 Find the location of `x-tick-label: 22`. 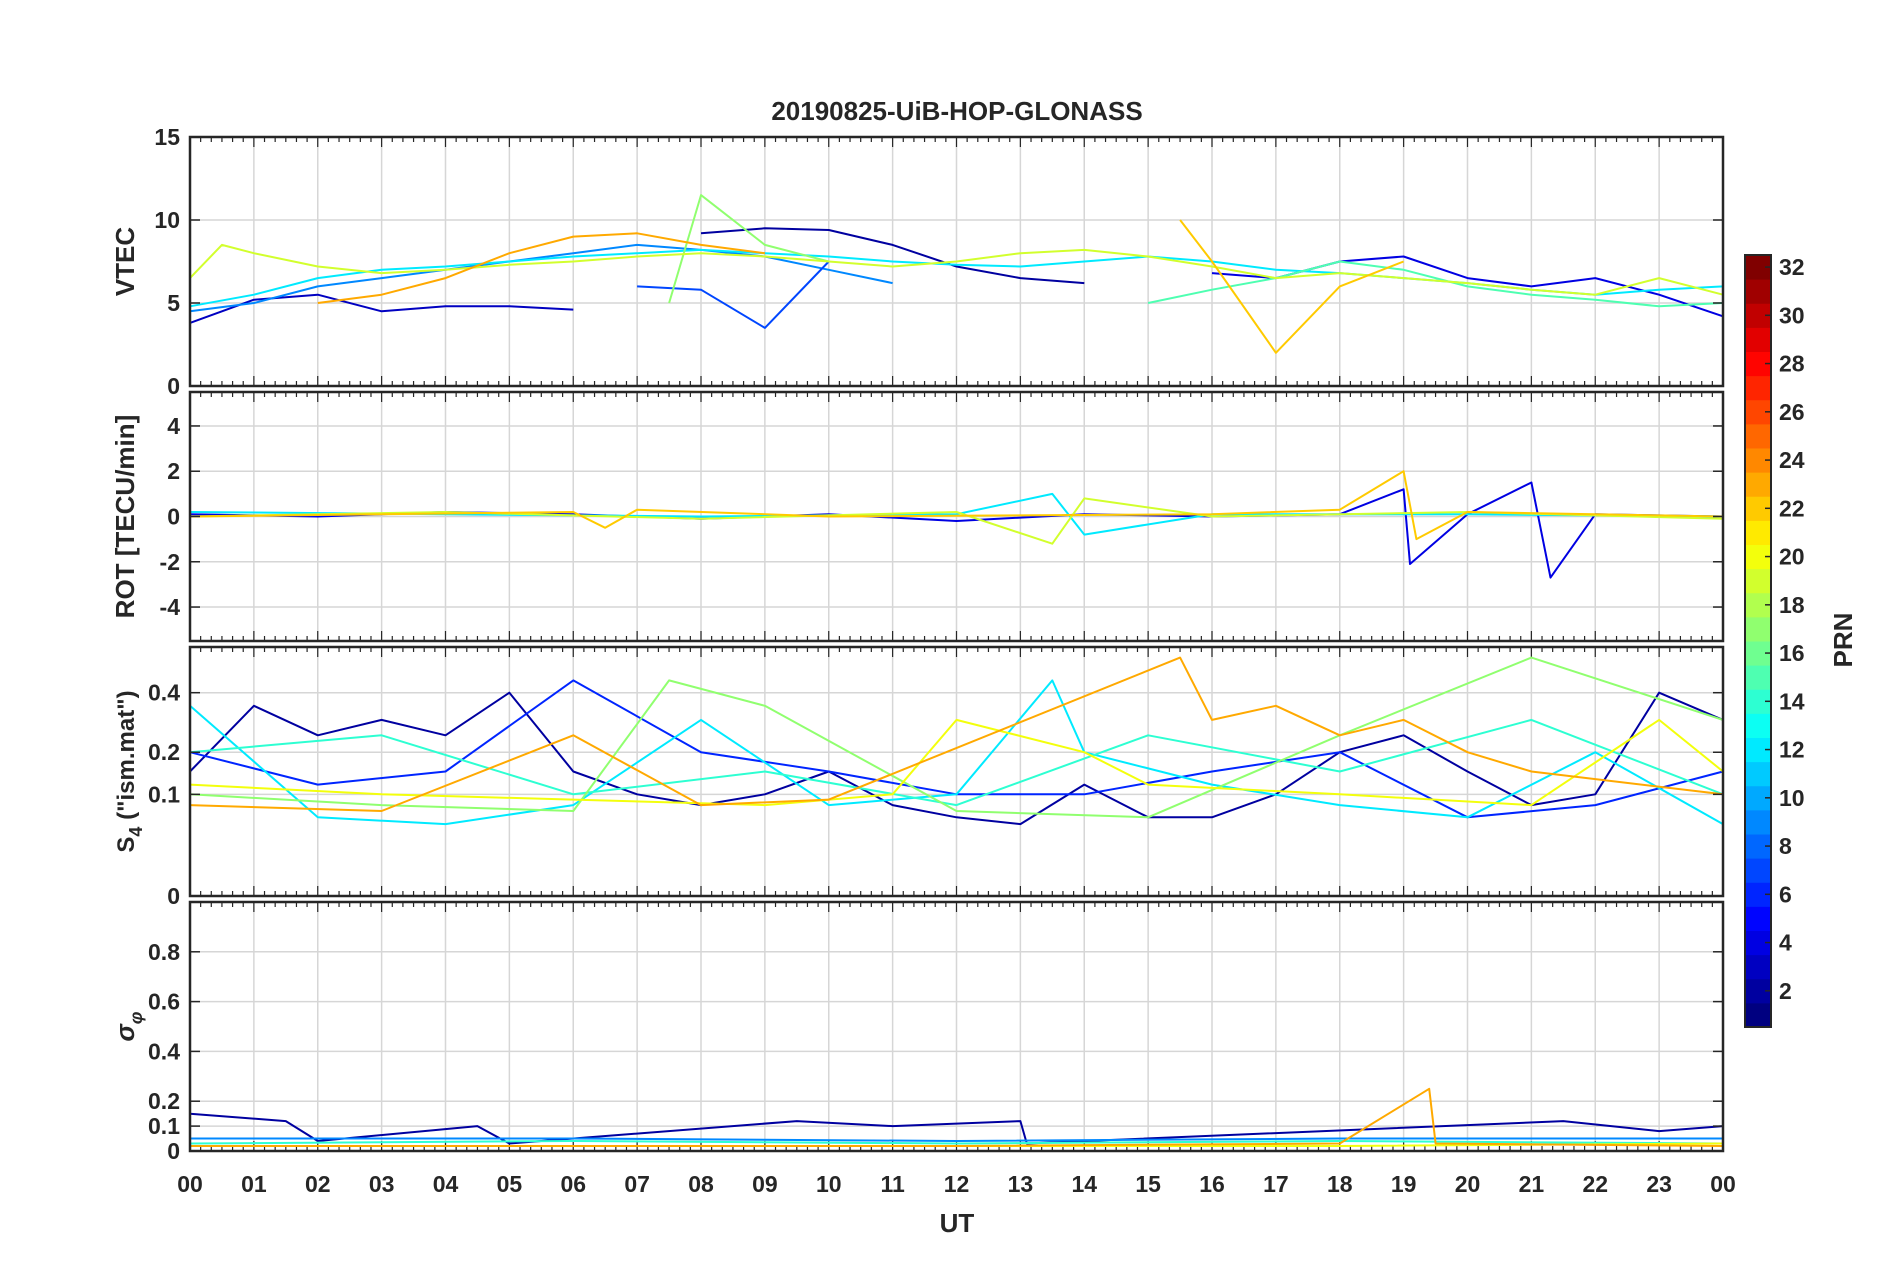

x-tick-label: 22 is located at coordinates (1595, 1184).